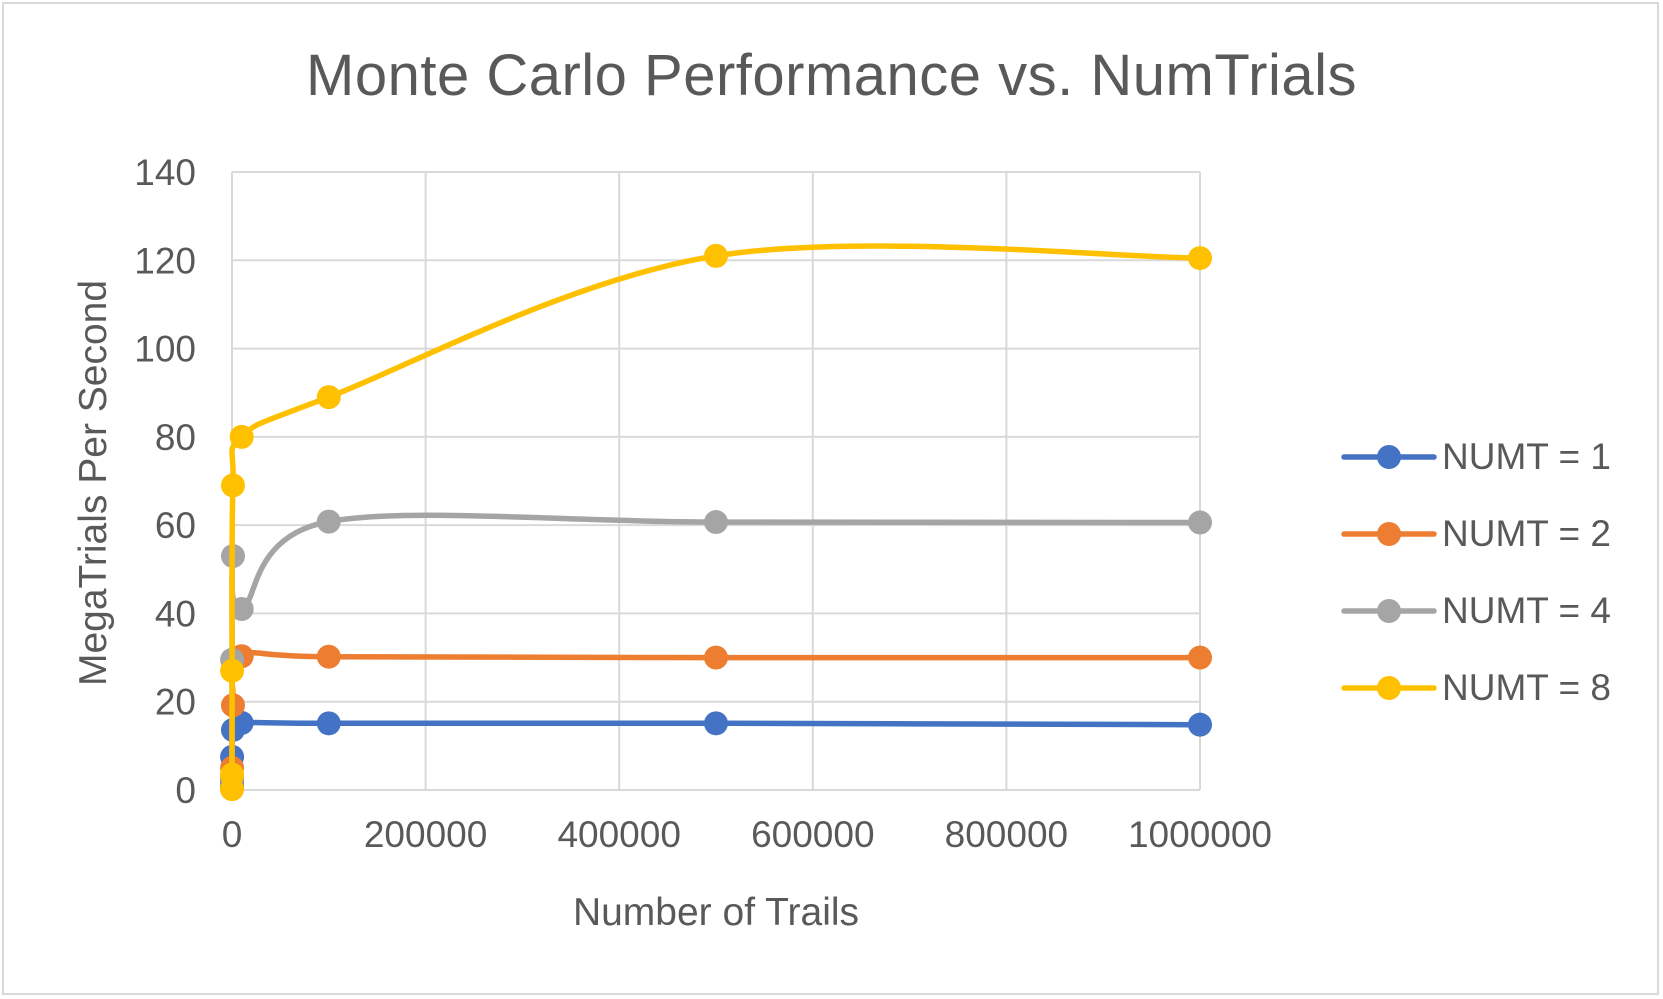  What do you see at coordinates (232, 834) in the screenshot?
I see `x-tick-label: 0` at bounding box center [232, 834].